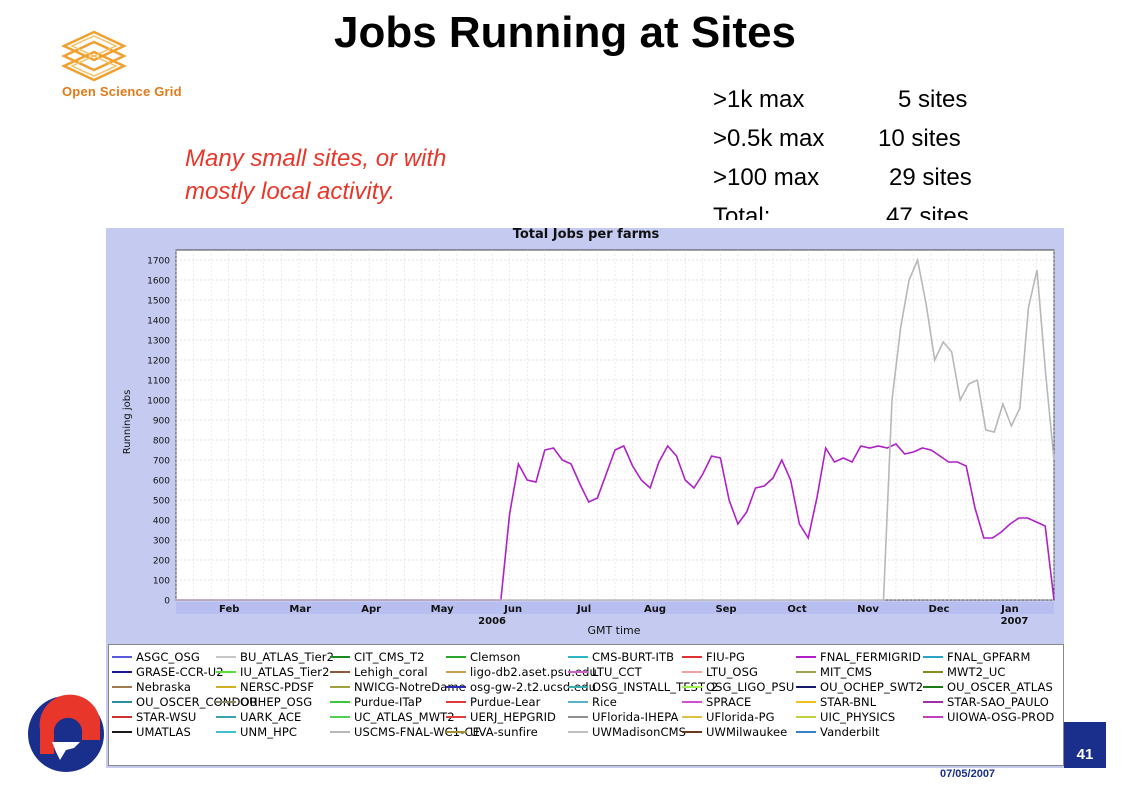  I want to click on legend-item: NERSC-PDSF, so click(265, 689).